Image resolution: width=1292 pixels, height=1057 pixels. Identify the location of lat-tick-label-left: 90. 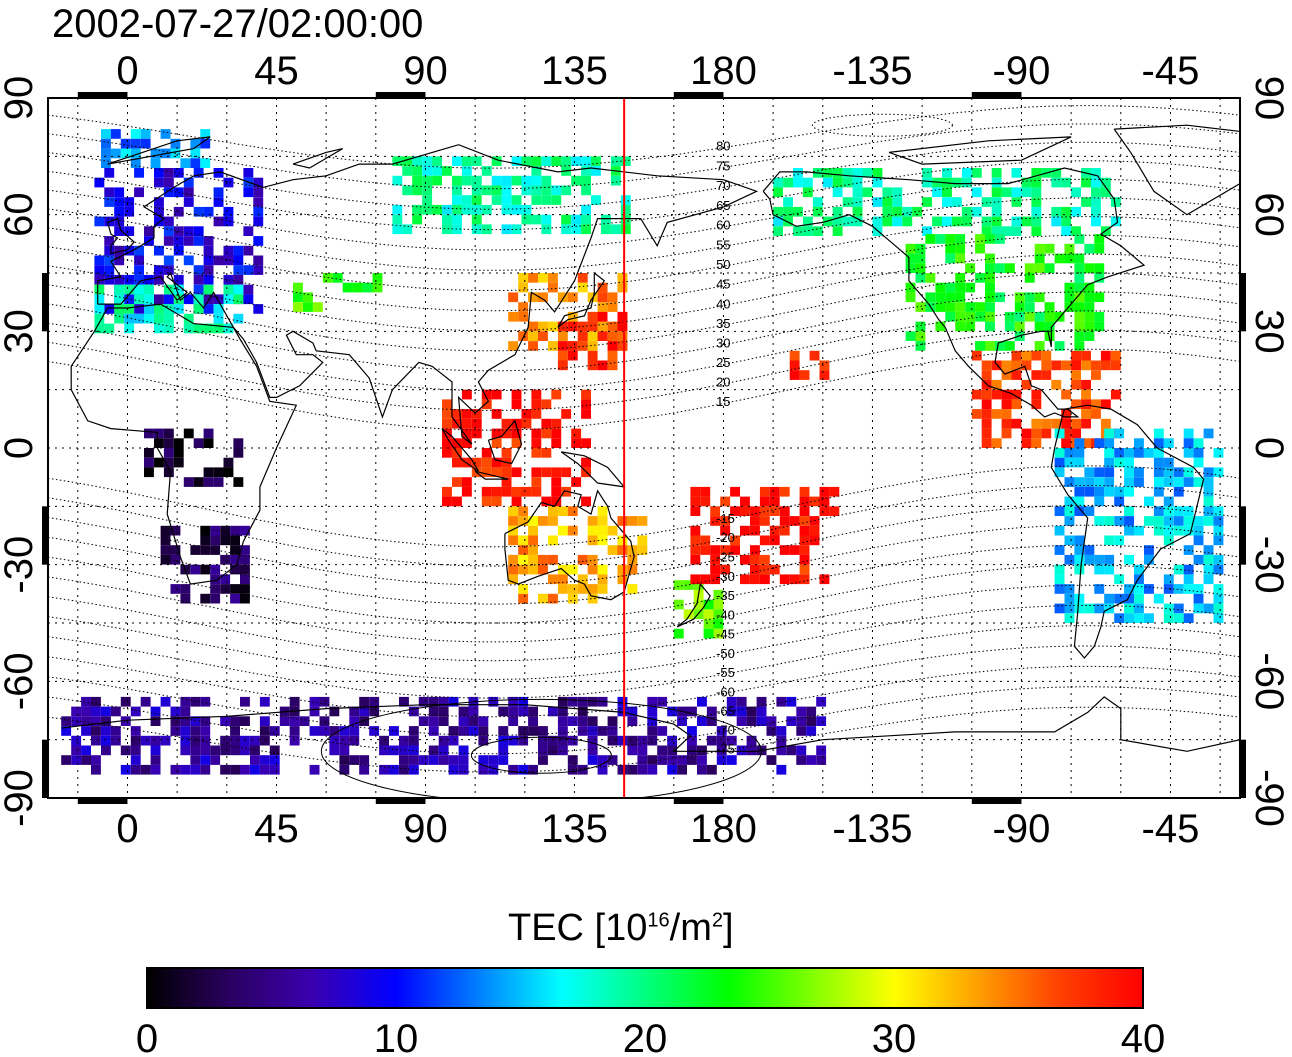
(20, 98).